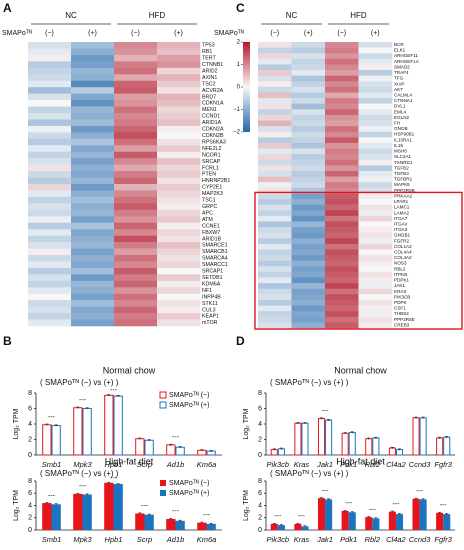 The height and width of the screenshot is (550, 464). Describe the element at coordinates (404, 134) in the screenshot. I see `row-label: HSP90B1` at that location.